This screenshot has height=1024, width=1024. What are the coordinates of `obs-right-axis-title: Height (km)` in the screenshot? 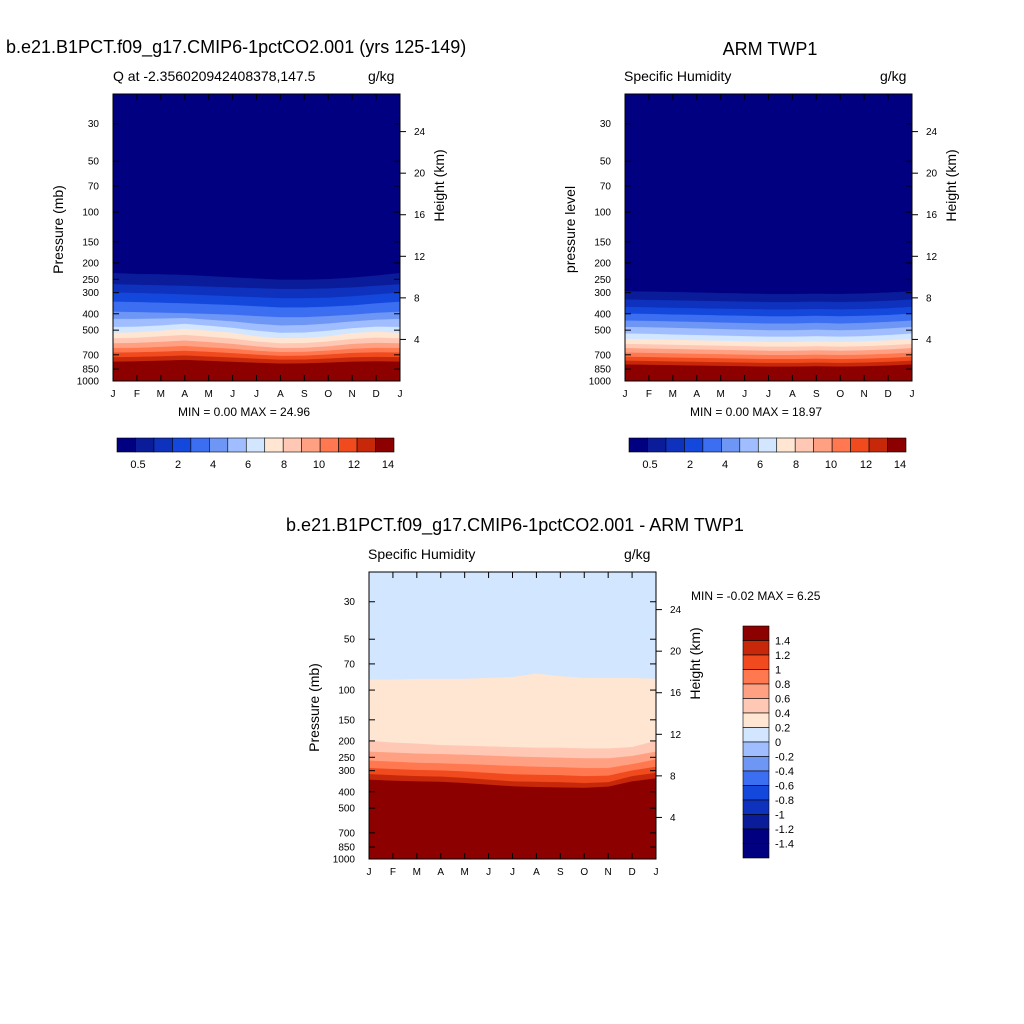 It's located at (951, 185).